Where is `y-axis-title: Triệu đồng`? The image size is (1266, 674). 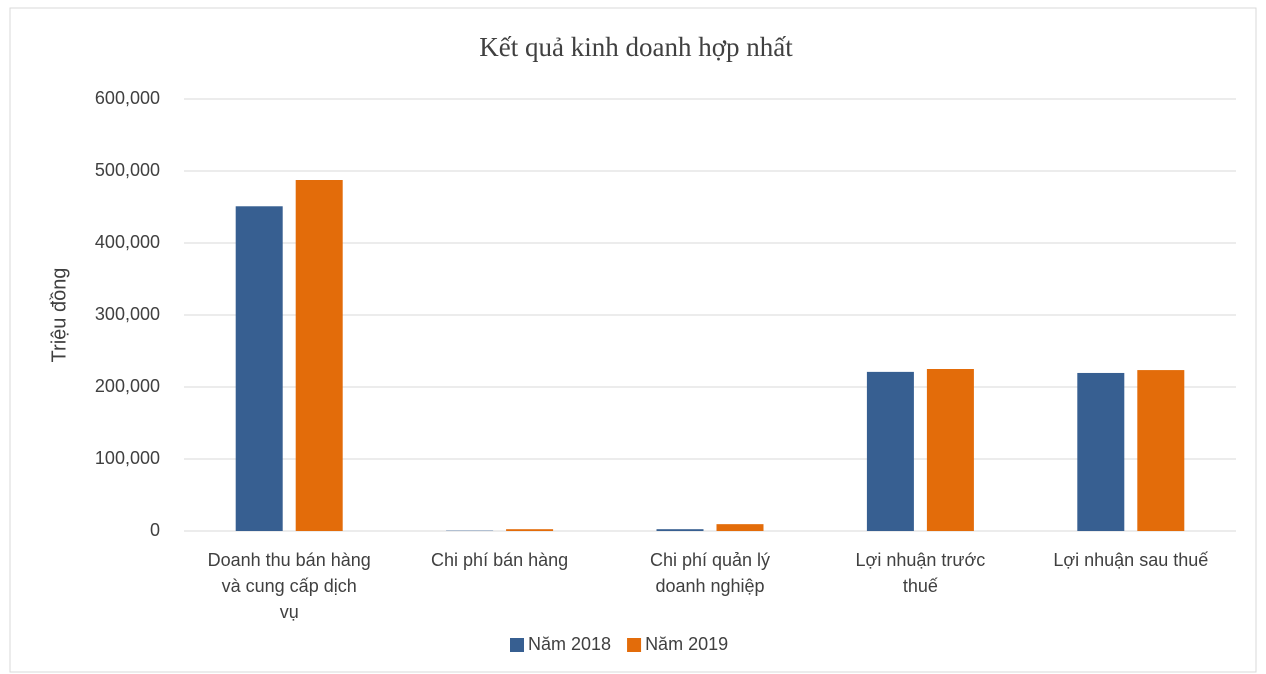
y-axis-title: Triệu đồng is located at coordinates (59, 315).